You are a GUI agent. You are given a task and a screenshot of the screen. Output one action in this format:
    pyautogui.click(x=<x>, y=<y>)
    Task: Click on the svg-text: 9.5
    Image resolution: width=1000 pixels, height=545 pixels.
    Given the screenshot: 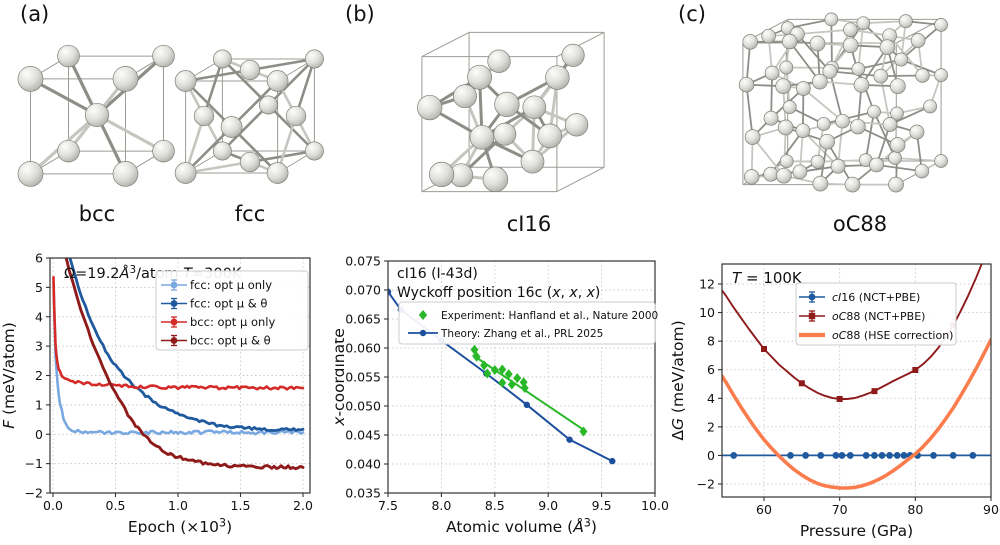 What is the action you would take?
    pyautogui.click(x=602, y=505)
    